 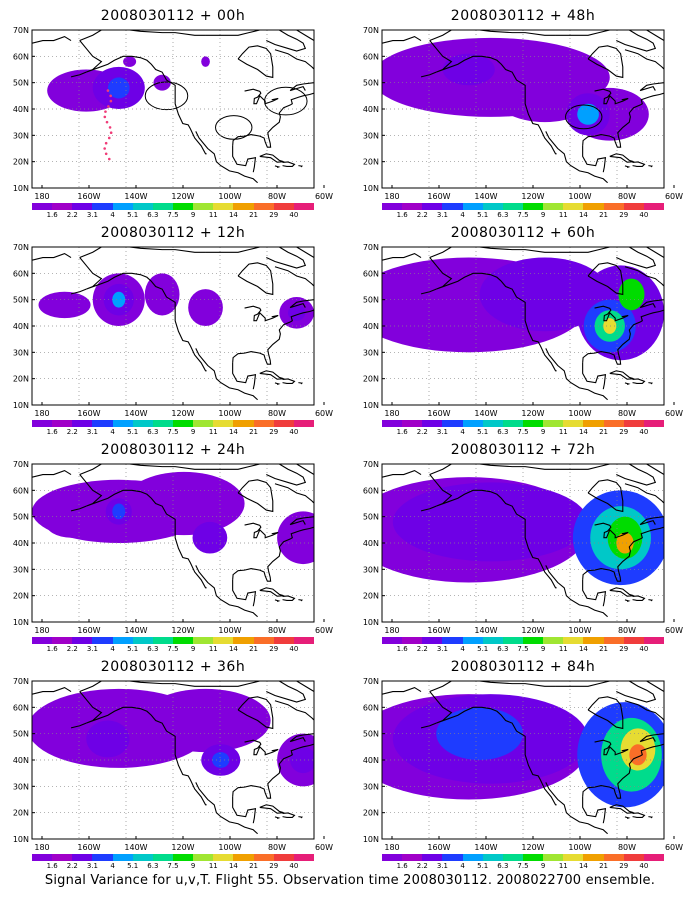 What do you see at coordinates (532, 413) in the screenshot?
I see `lon-tick-label: 120W` at bounding box center [532, 413].